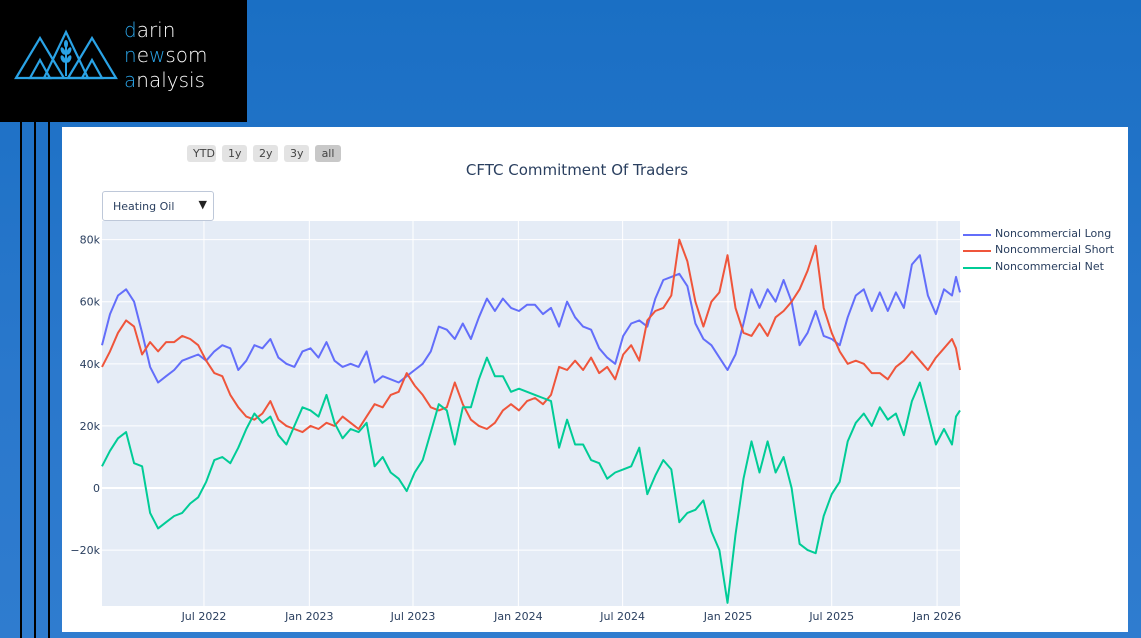 This screenshot has height=638, width=1141. I want to click on x-tick-label: Jan 2026, so click(936, 616).